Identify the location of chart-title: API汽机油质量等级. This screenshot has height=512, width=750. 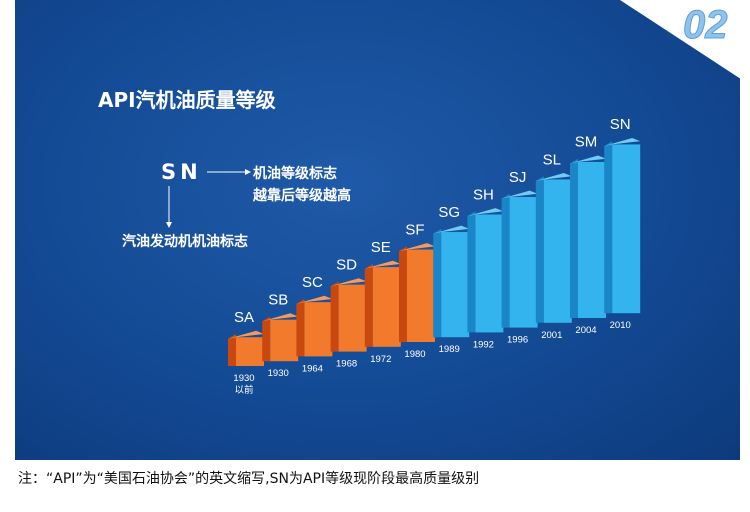
(187, 100).